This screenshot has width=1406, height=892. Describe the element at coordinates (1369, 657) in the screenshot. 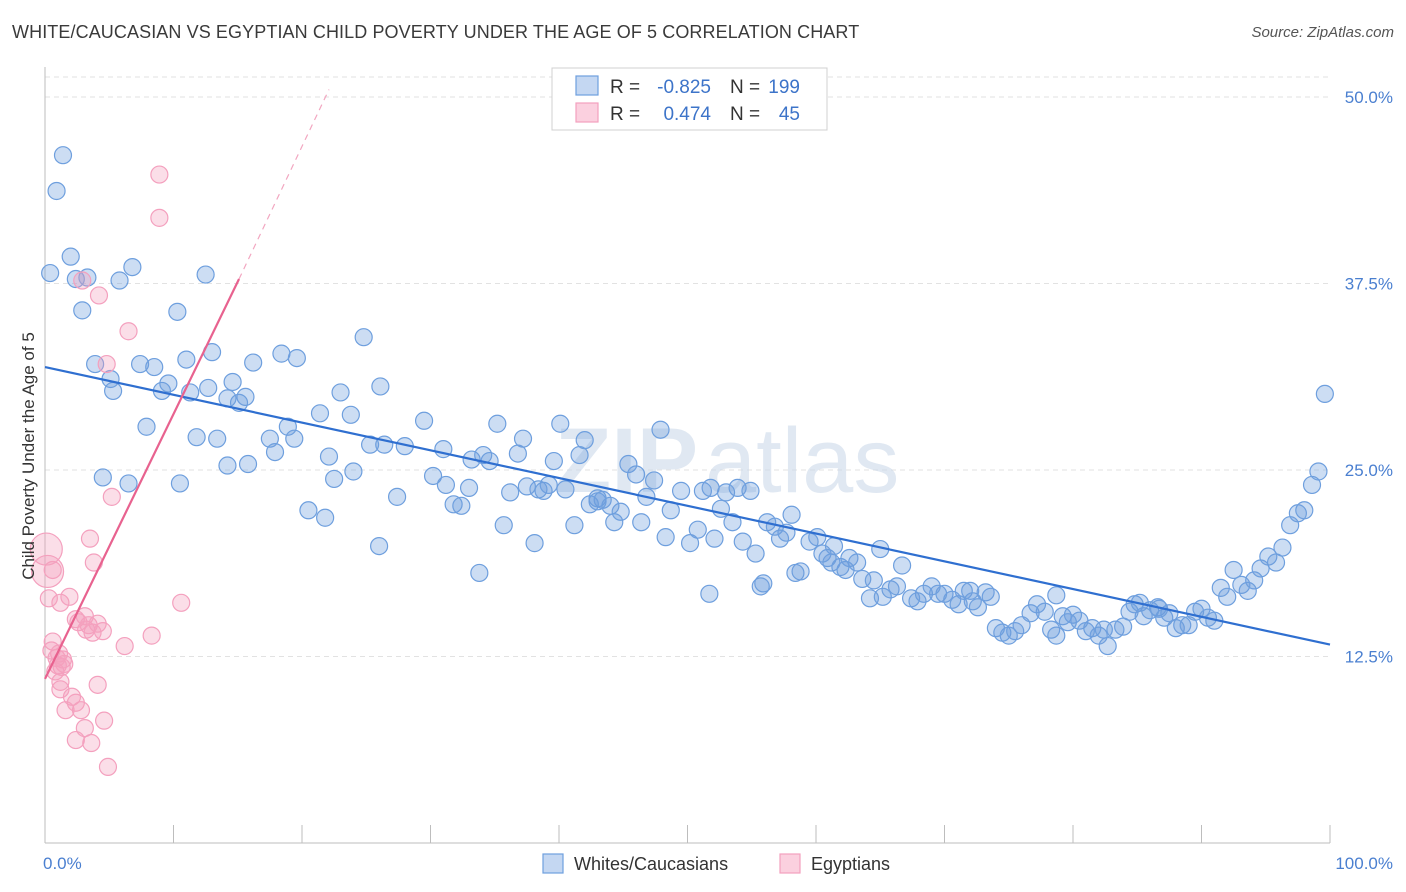

I see `y-tick-label-0: 12.5%` at that location.